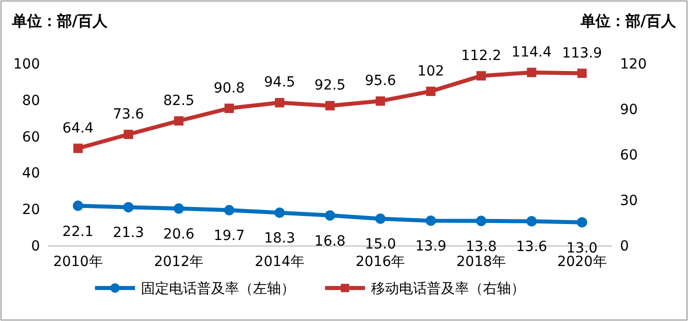 The width and height of the screenshot is (688, 321). I want to click on data-label: 18.3, so click(280, 238).